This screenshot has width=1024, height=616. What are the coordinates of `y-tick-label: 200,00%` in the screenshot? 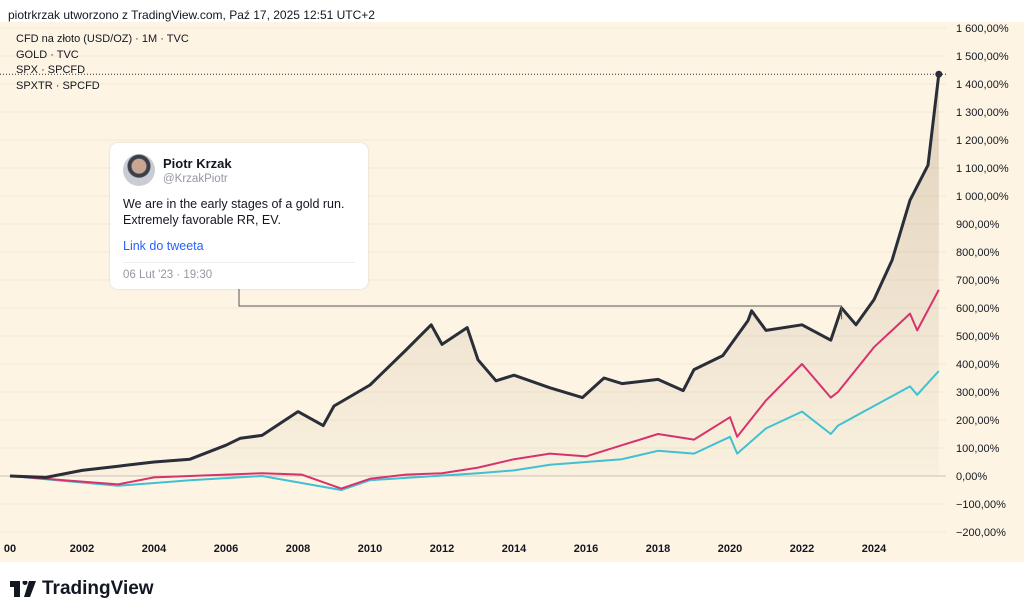 It's located at (978, 421).